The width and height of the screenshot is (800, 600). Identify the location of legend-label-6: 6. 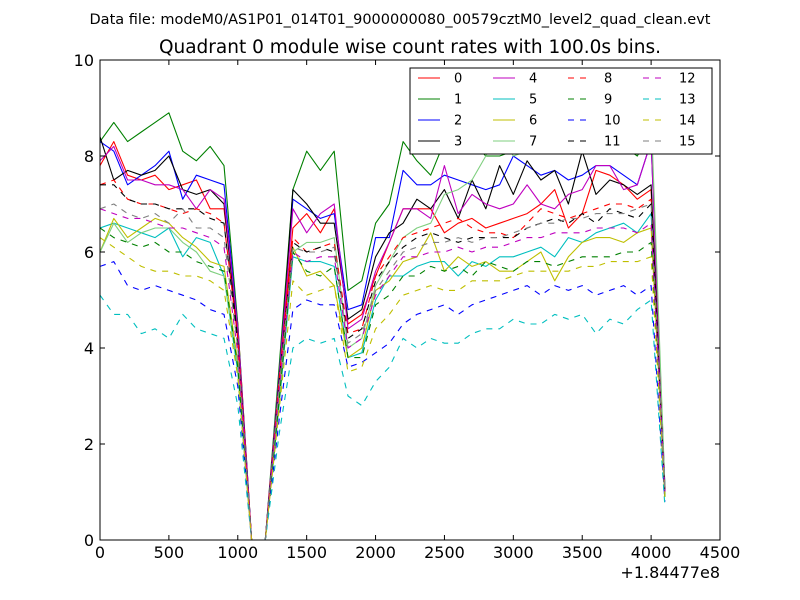
(533, 121).